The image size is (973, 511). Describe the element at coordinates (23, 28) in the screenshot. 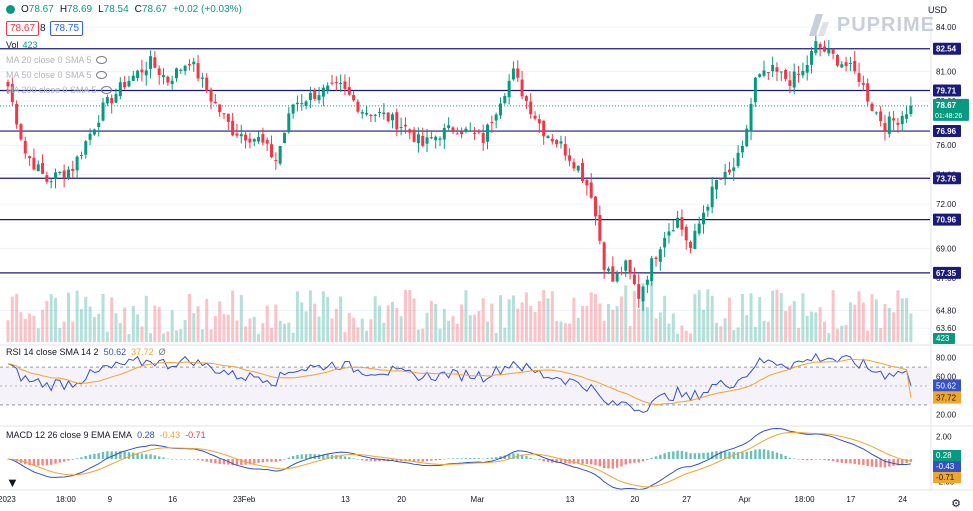

I see `sell-button: 78.67` at that location.